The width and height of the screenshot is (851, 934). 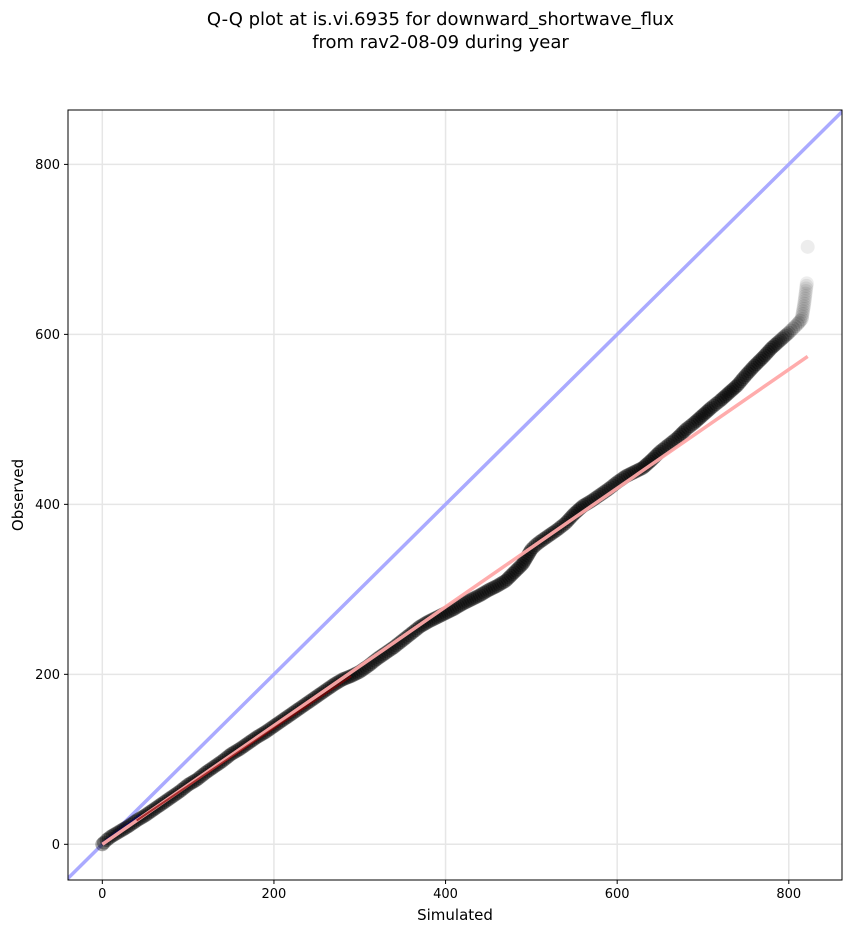 What do you see at coordinates (47, 165) in the screenshot?
I see `y-tick-label: 800` at bounding box center [47, 165].